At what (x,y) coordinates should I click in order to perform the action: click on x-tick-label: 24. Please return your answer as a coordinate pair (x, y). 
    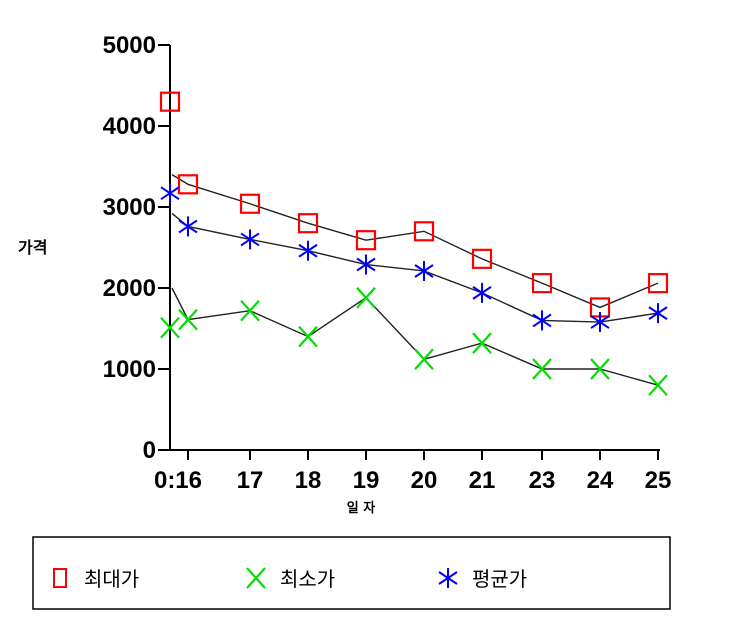
    Looking at the image, I should click on (600, 480).